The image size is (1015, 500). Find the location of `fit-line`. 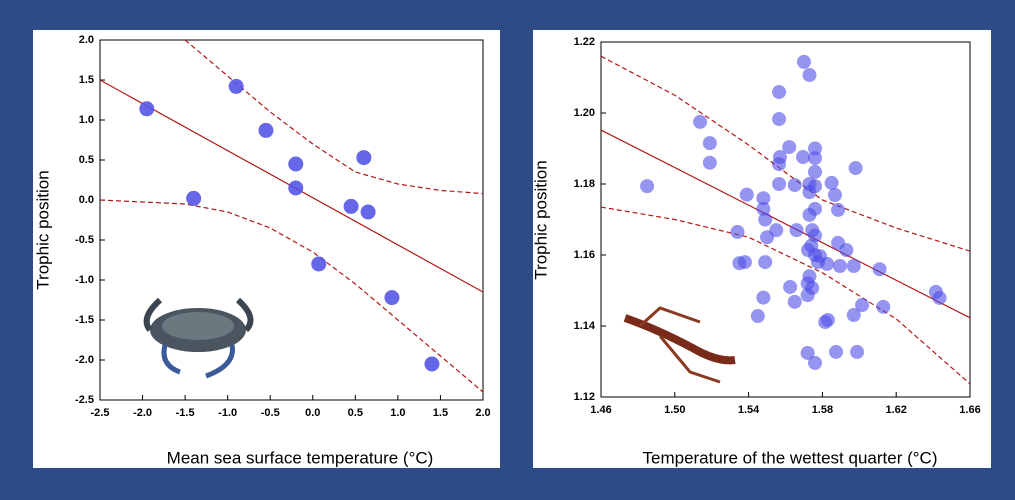

fit-line is located at coordinates (785, 224).